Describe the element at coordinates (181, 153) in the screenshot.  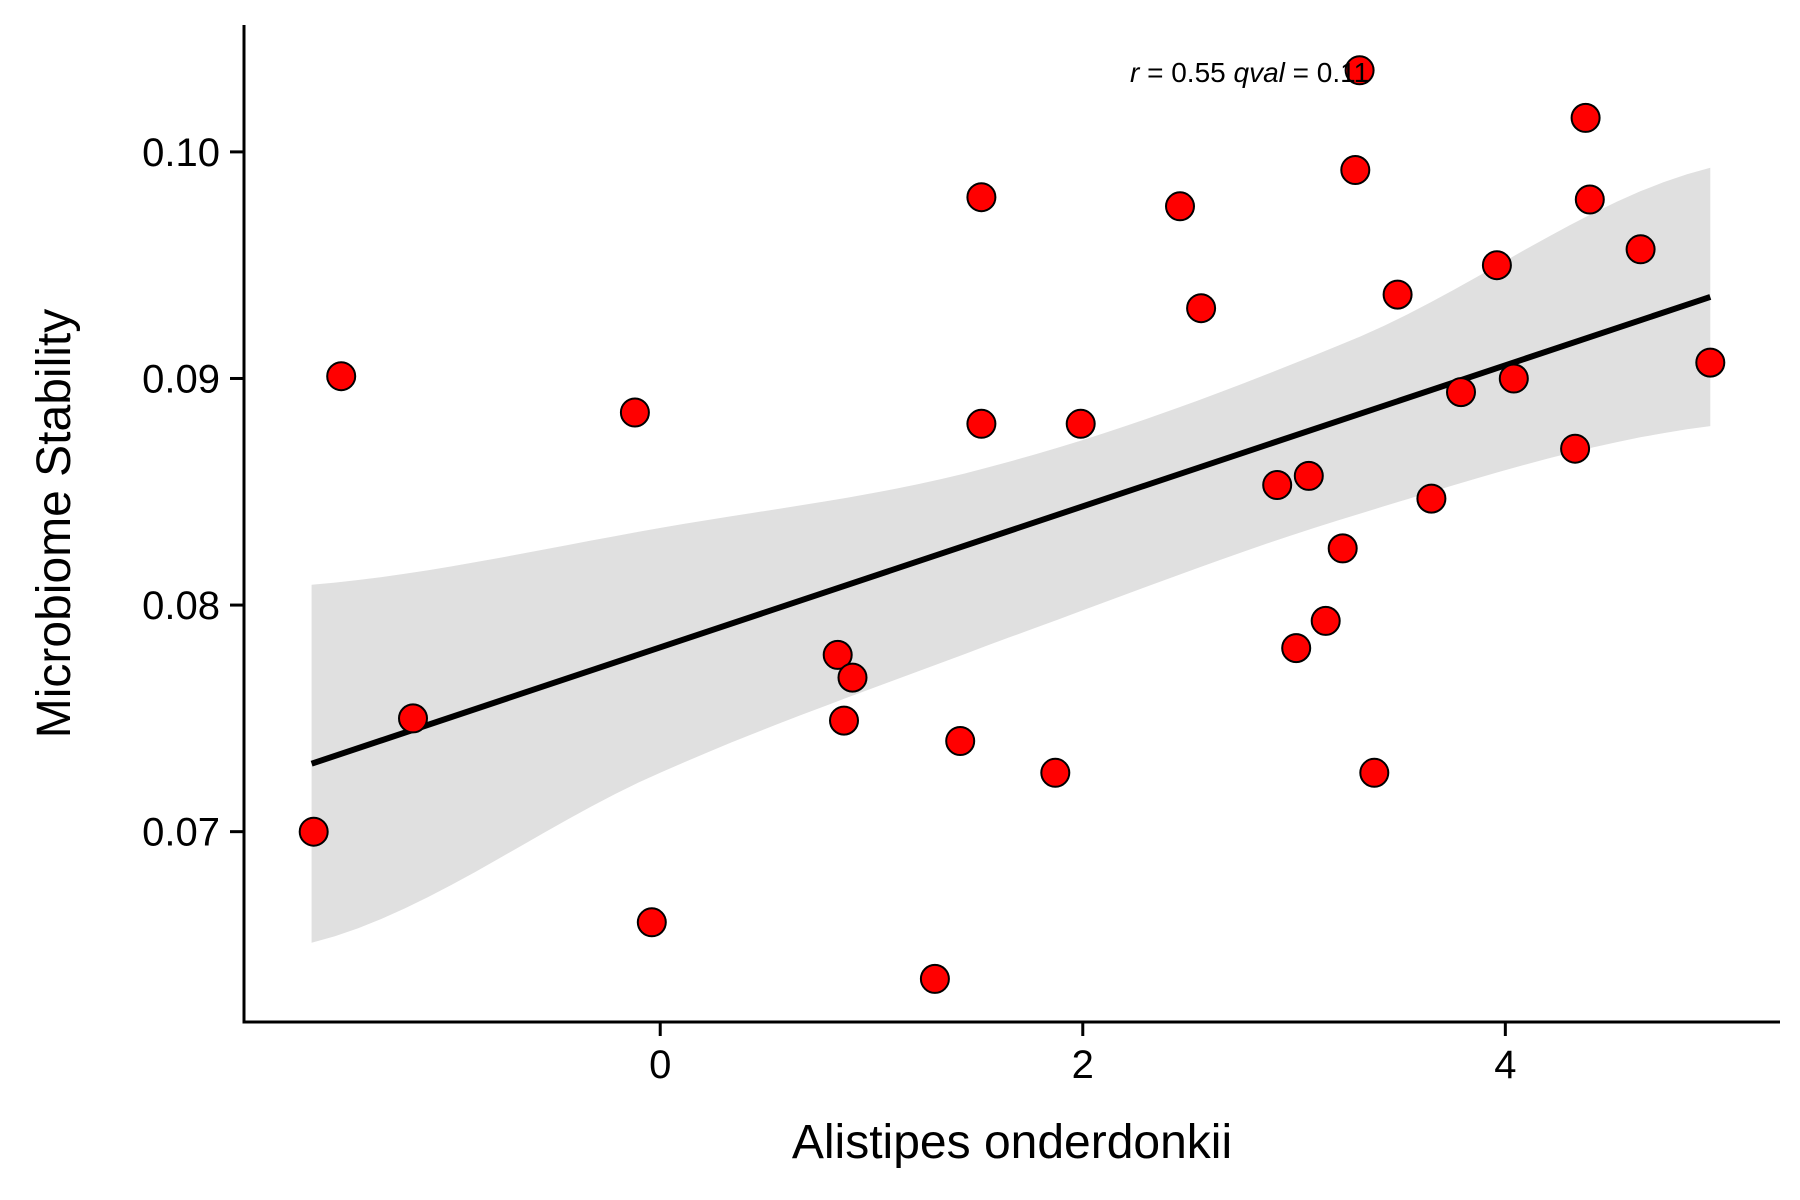
I see `y-tick-label: 0.10` at that location.